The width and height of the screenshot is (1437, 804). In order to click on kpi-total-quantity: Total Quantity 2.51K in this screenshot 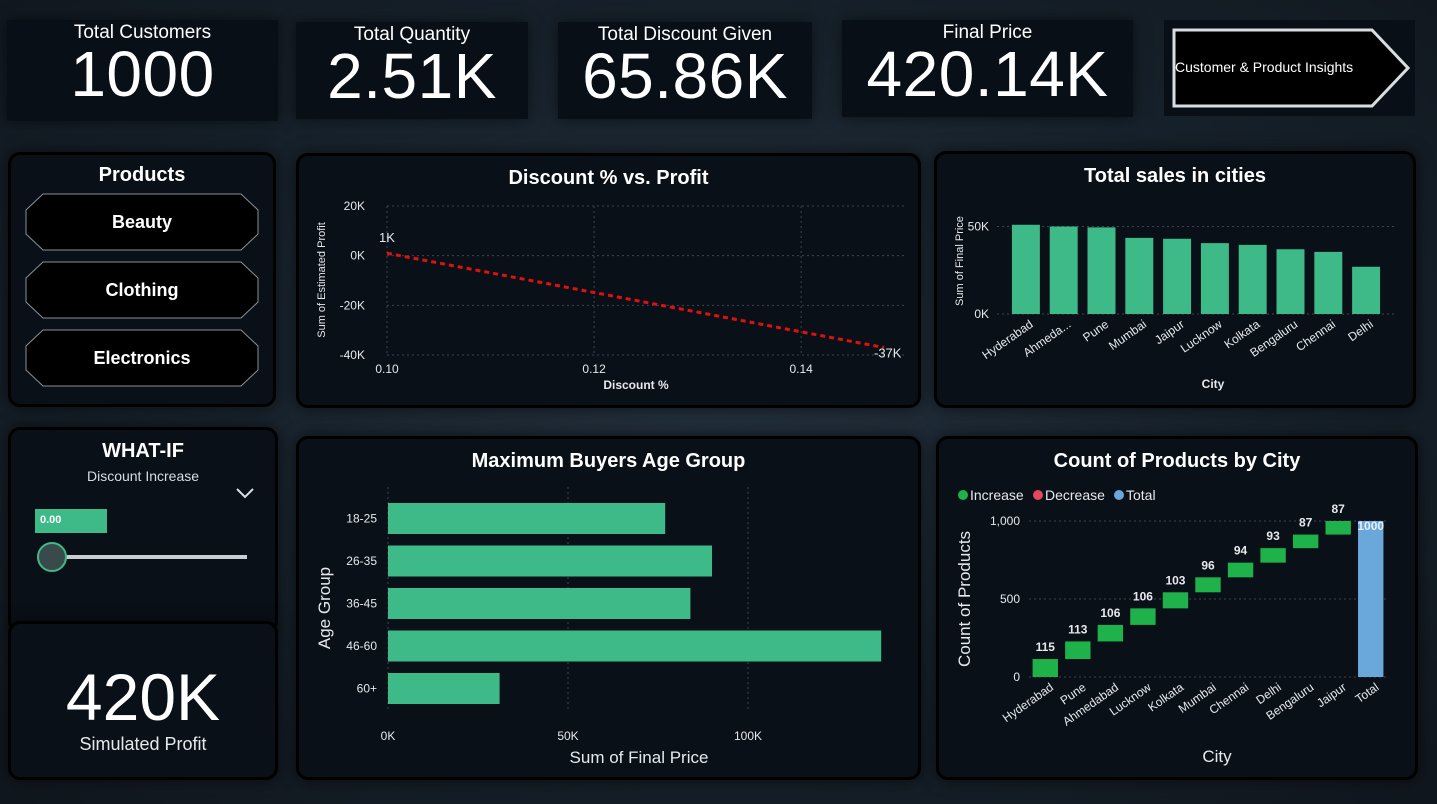, I will do `click(412, 70)`.